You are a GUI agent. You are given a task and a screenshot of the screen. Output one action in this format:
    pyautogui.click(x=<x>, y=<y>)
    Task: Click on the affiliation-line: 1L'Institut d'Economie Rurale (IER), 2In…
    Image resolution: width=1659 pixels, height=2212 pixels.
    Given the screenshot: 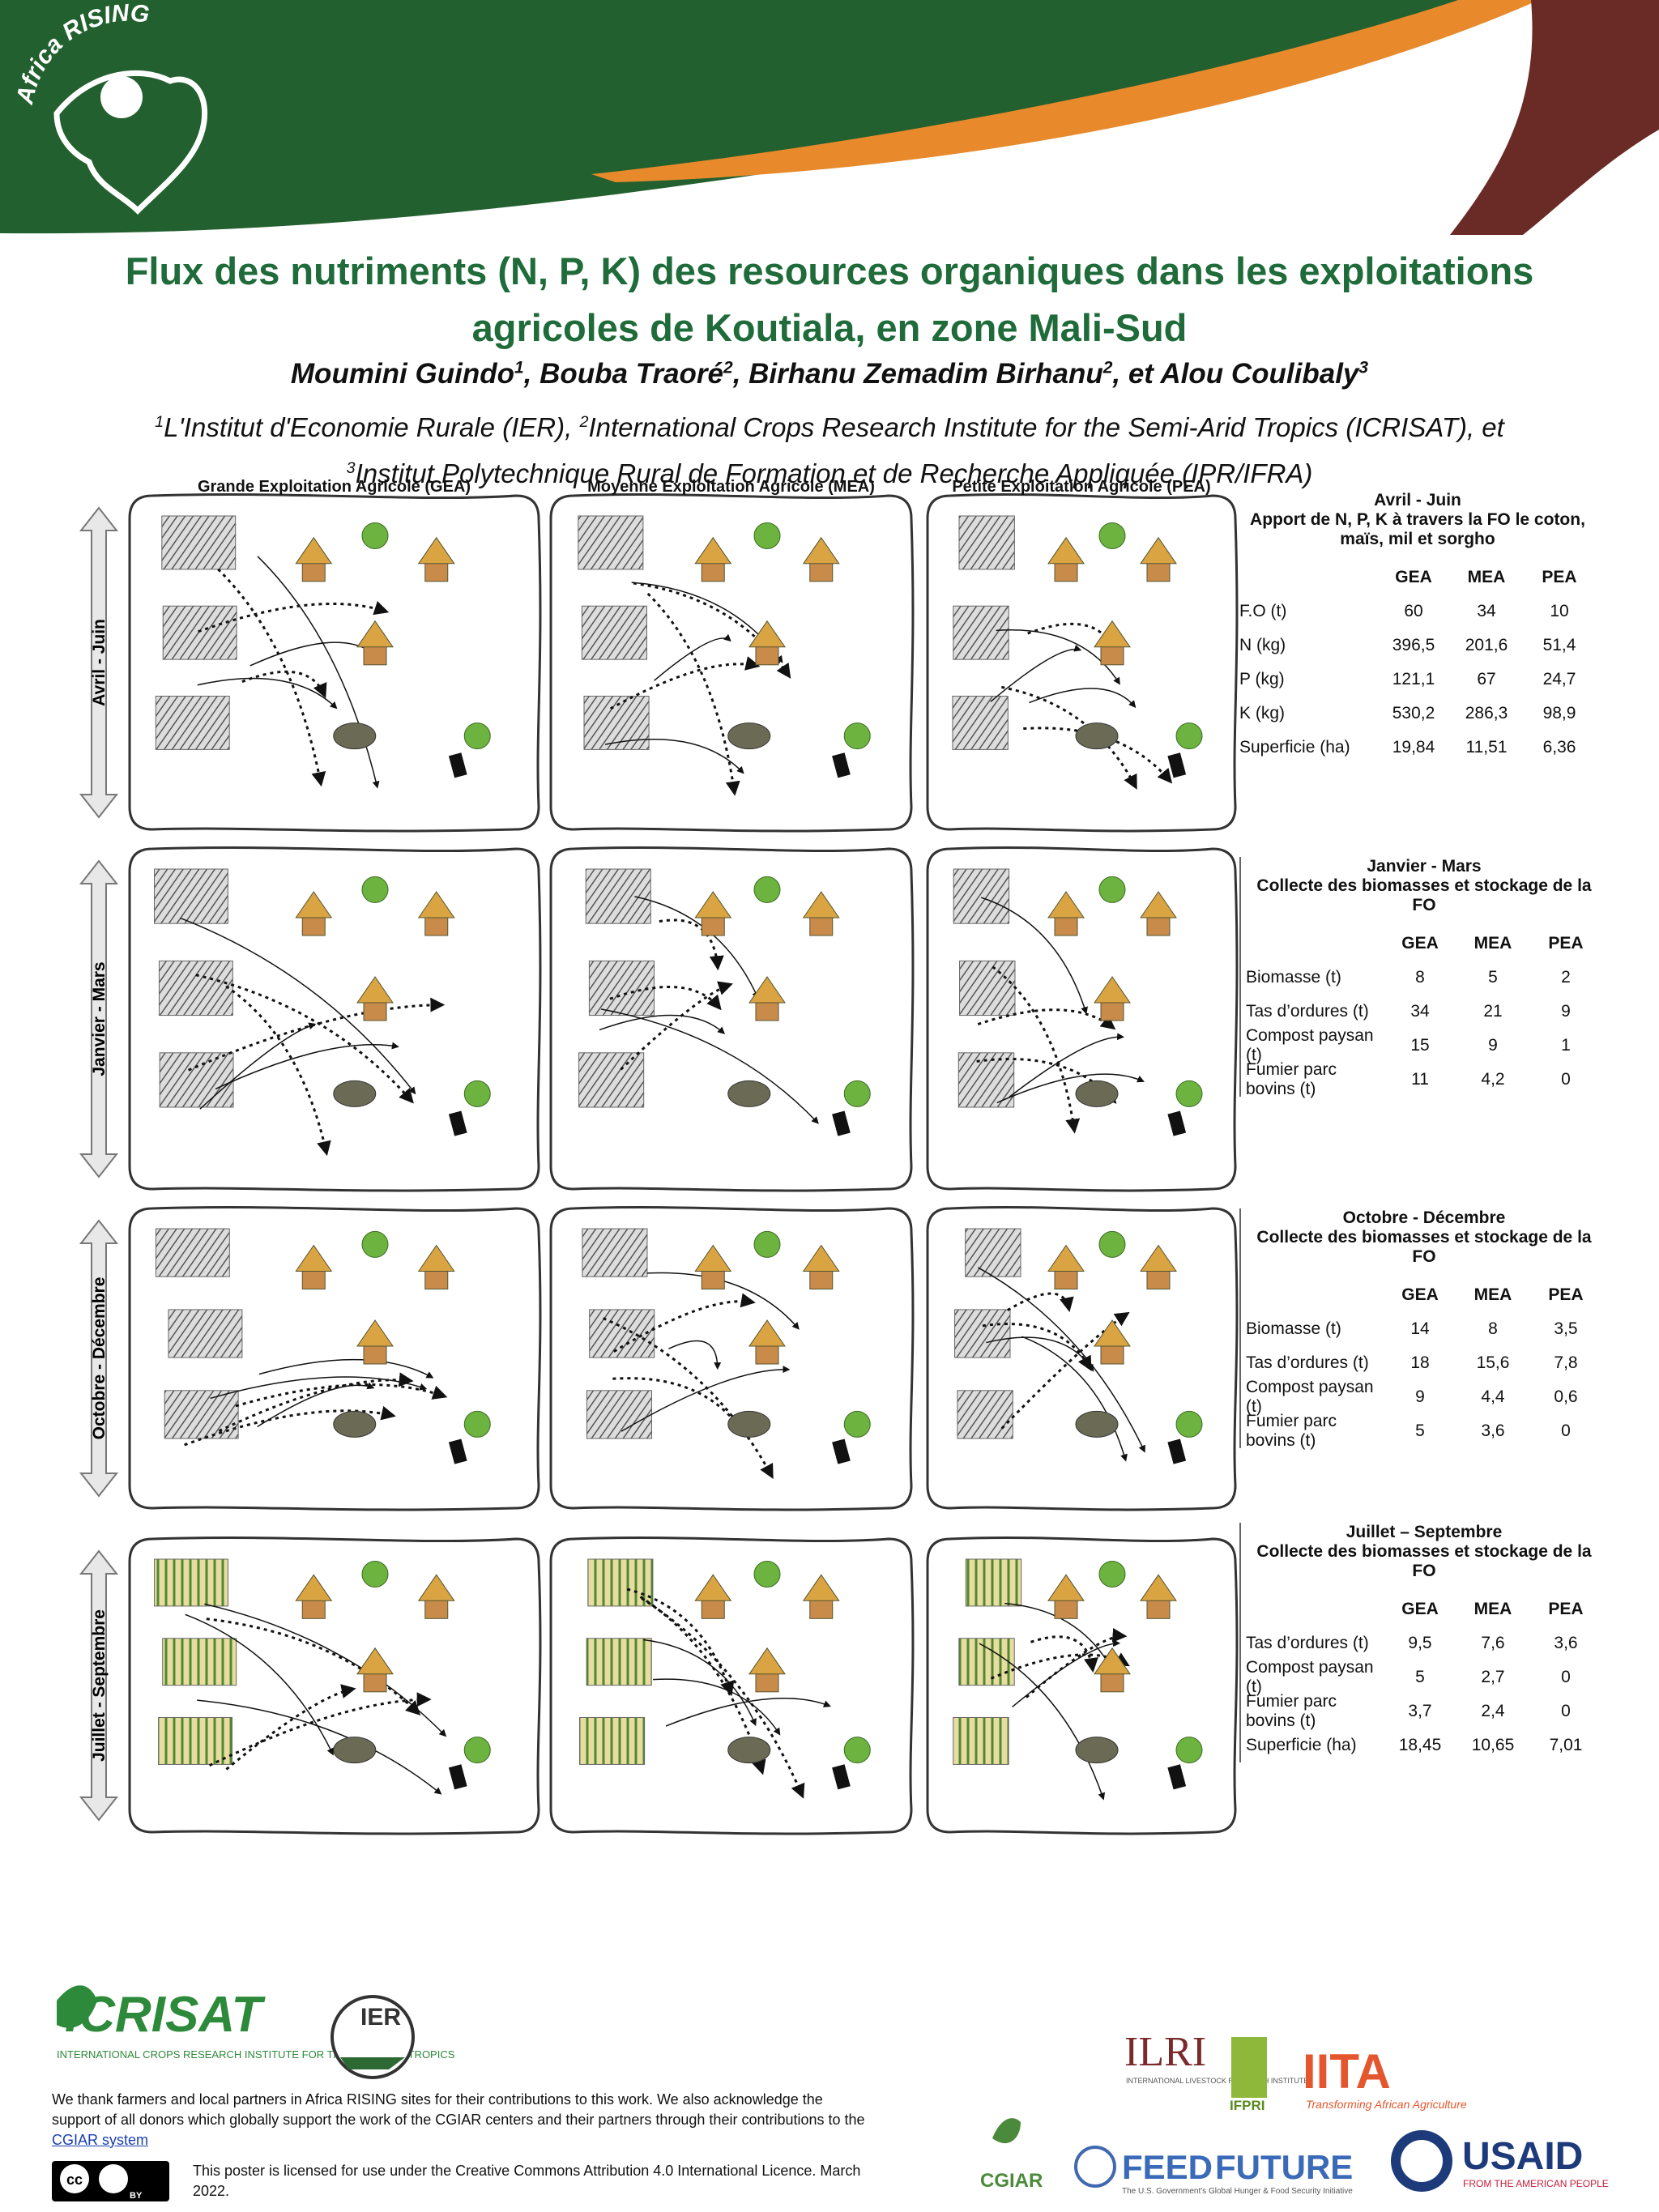 What is the action you would take?
    pyautogui.click(x=829, y=425)
    